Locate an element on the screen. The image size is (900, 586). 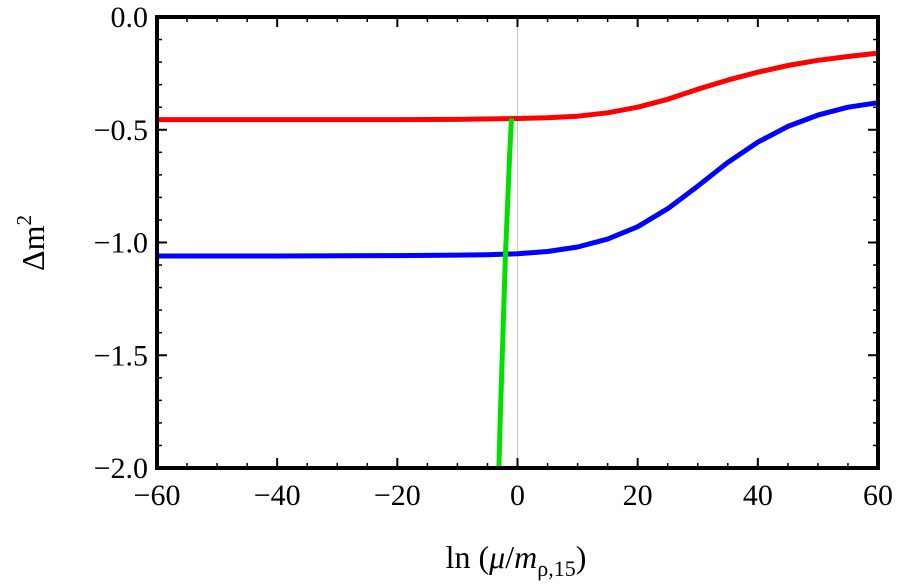
y-axis-label: Δm2 is located at coordinates (31, 243).